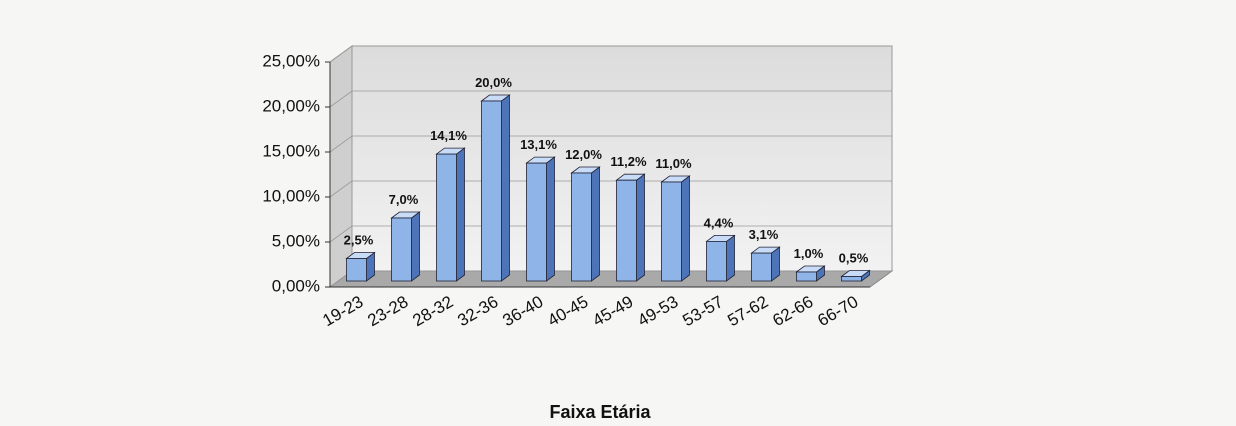  Describe the element at coordinates (764, 234) in the screenshot. I see `value-label: 3,1%` at that location.